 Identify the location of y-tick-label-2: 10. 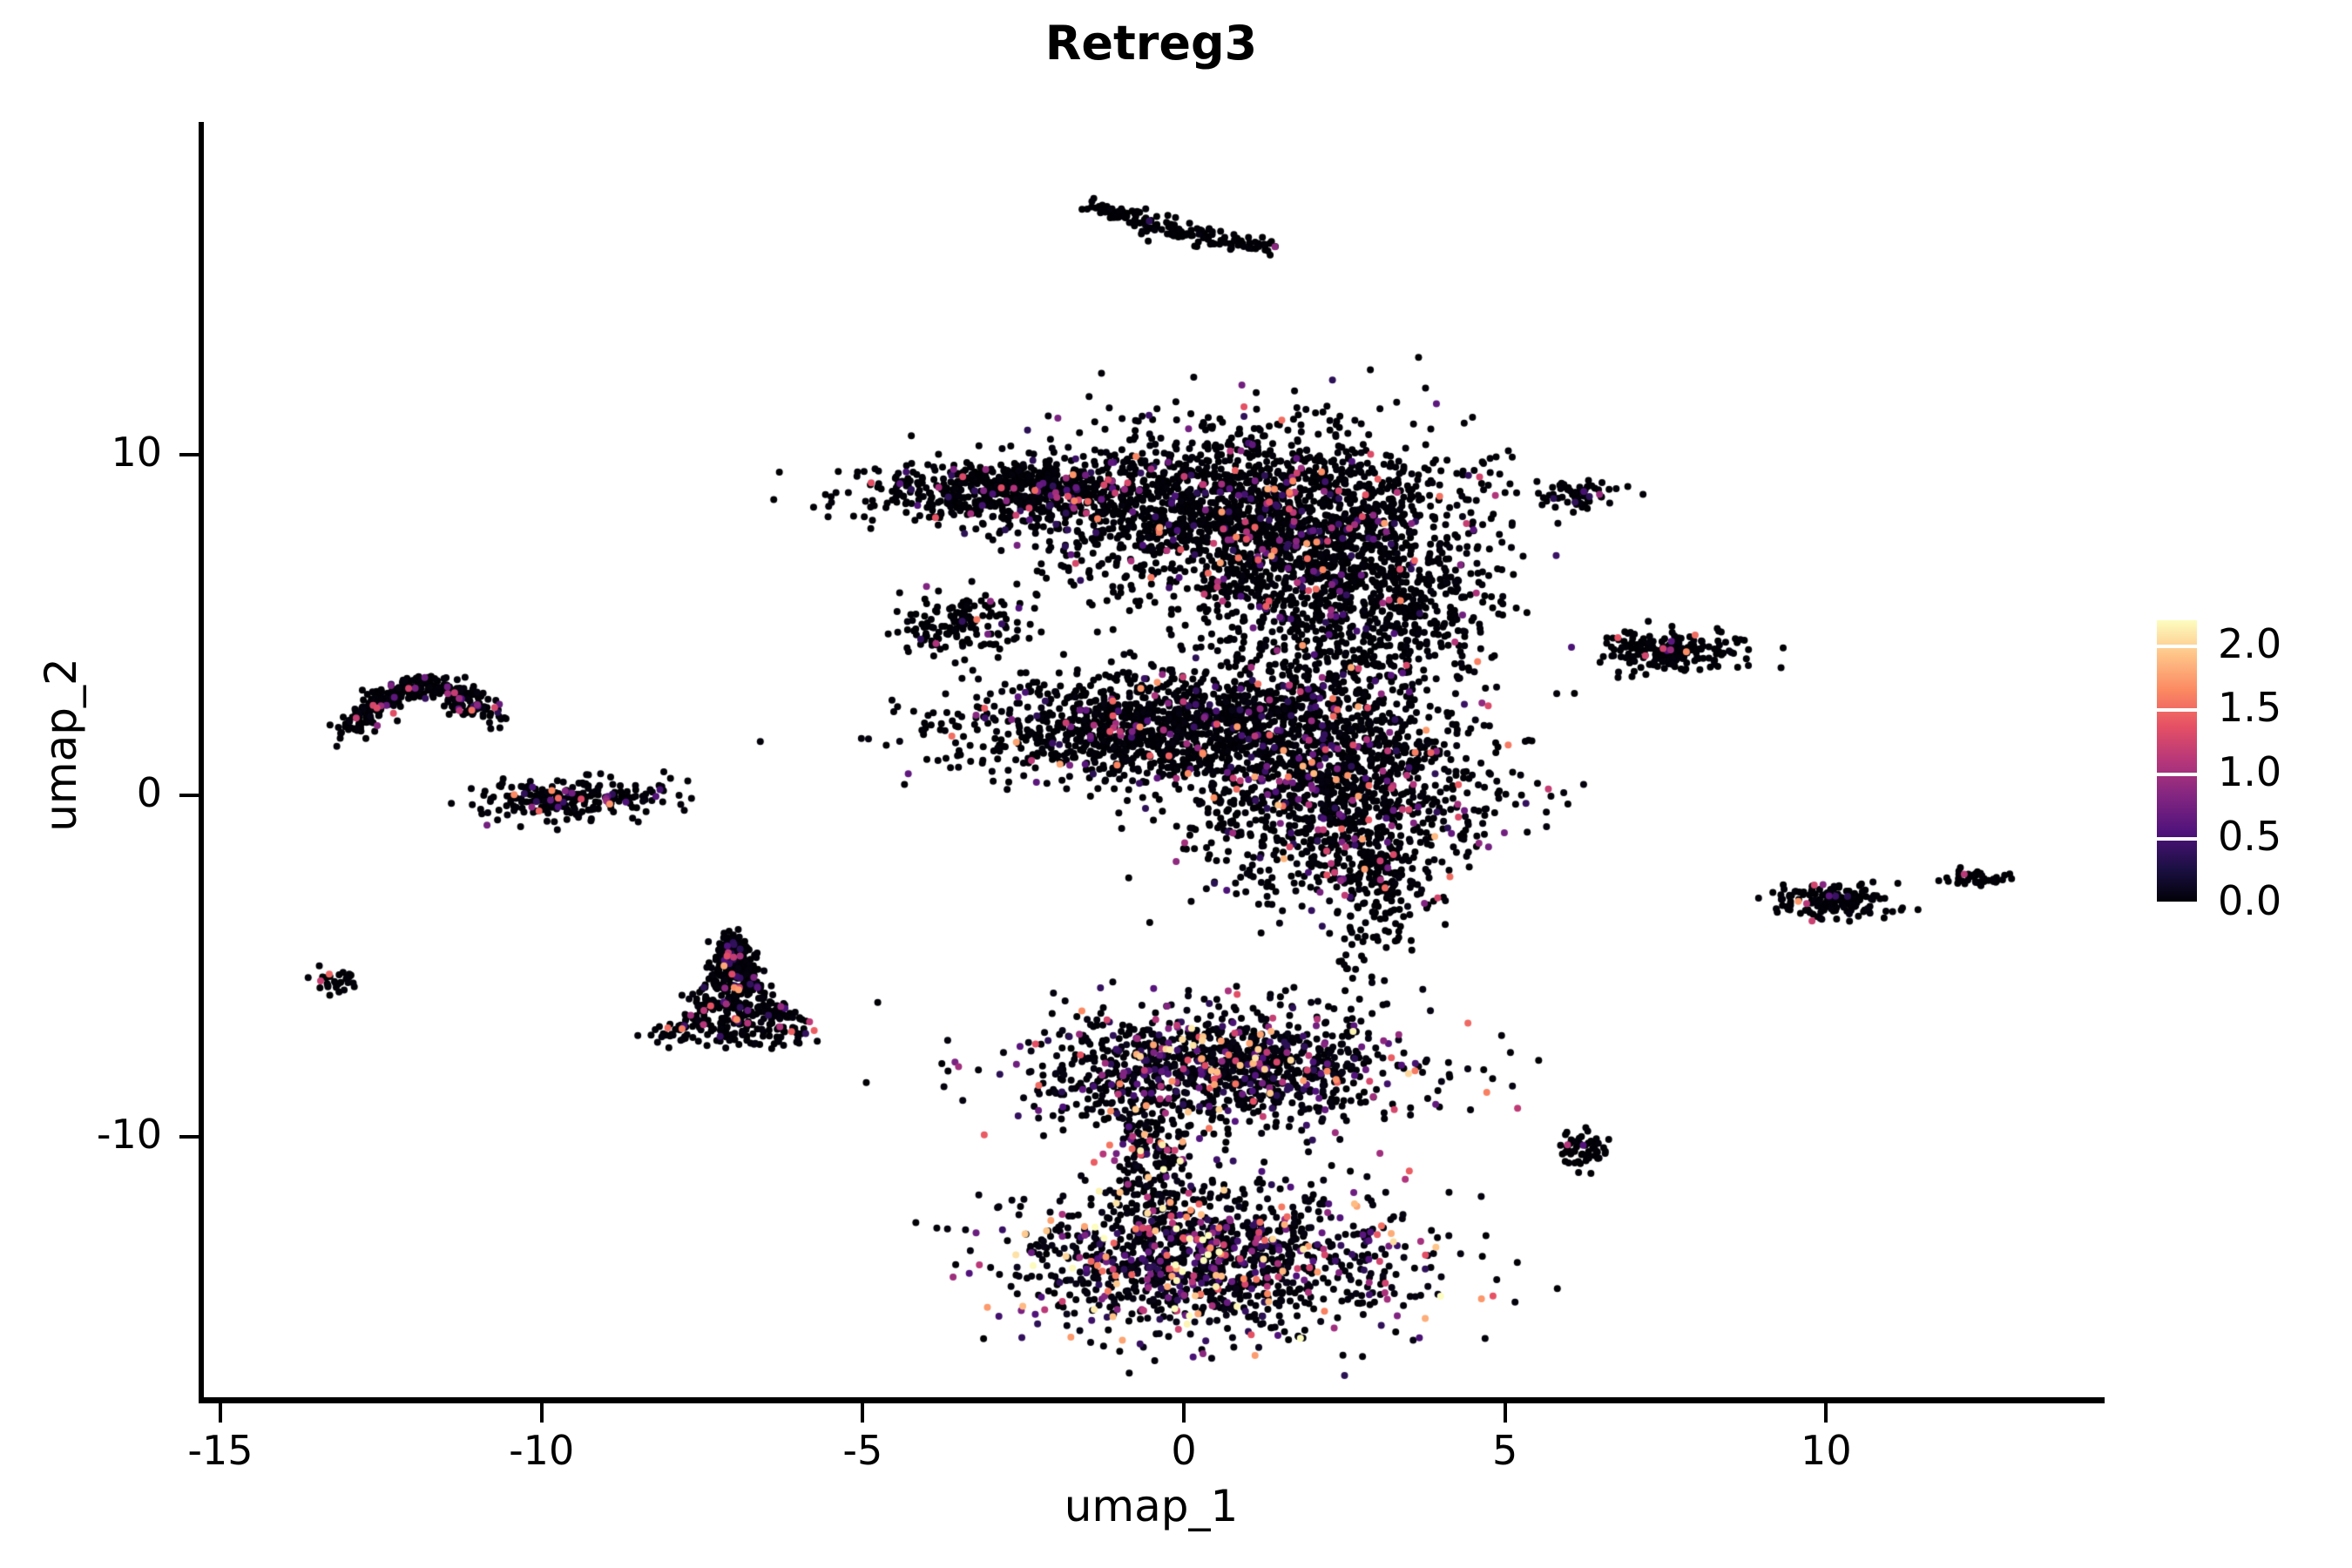
(136, 452).